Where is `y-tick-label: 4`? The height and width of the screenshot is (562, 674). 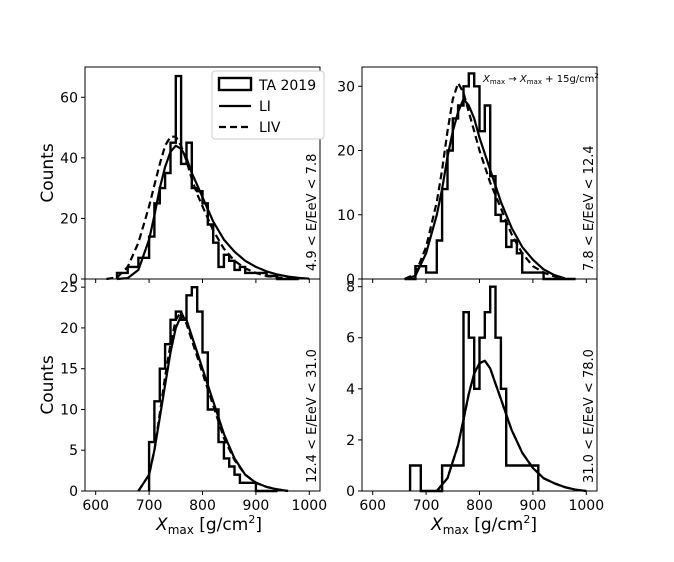
y-tick-label: 4 is located at coordinates (350, 390).